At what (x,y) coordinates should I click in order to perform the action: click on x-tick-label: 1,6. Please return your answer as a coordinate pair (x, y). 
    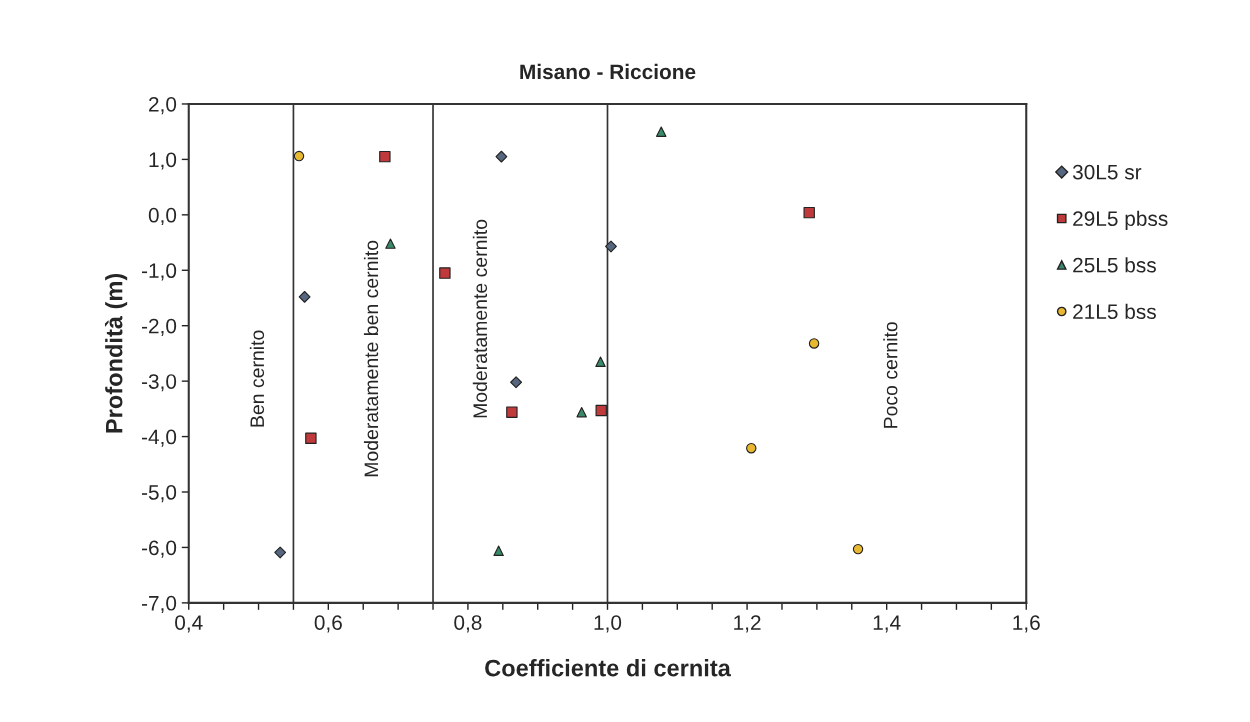
    Looking at the image, I should click on (1026, 624).